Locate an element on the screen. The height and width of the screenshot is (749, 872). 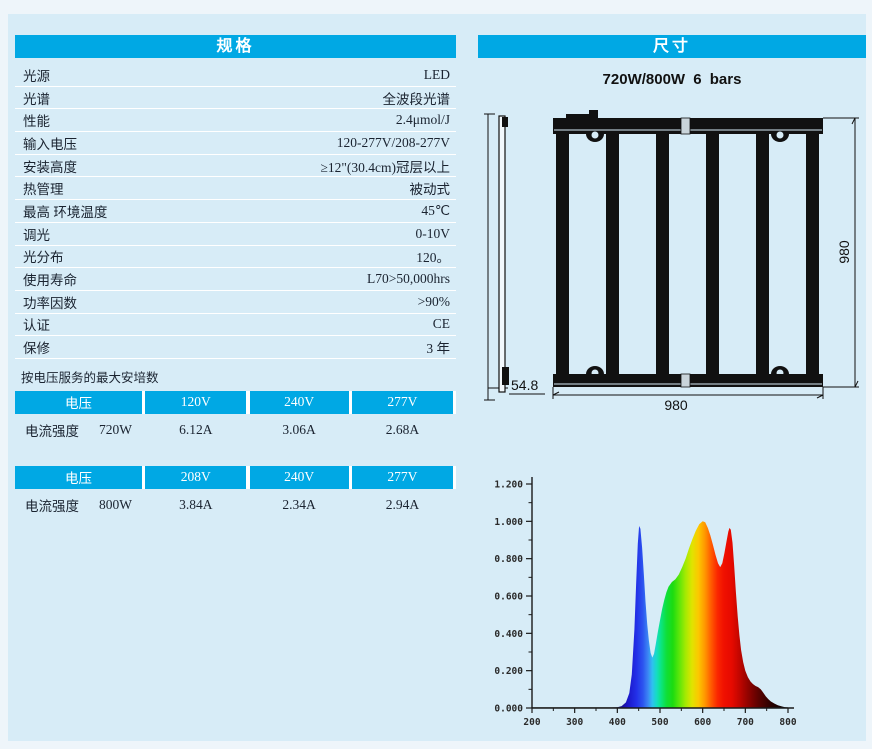
spec-value: >90% is located at coordinates (433, 301).